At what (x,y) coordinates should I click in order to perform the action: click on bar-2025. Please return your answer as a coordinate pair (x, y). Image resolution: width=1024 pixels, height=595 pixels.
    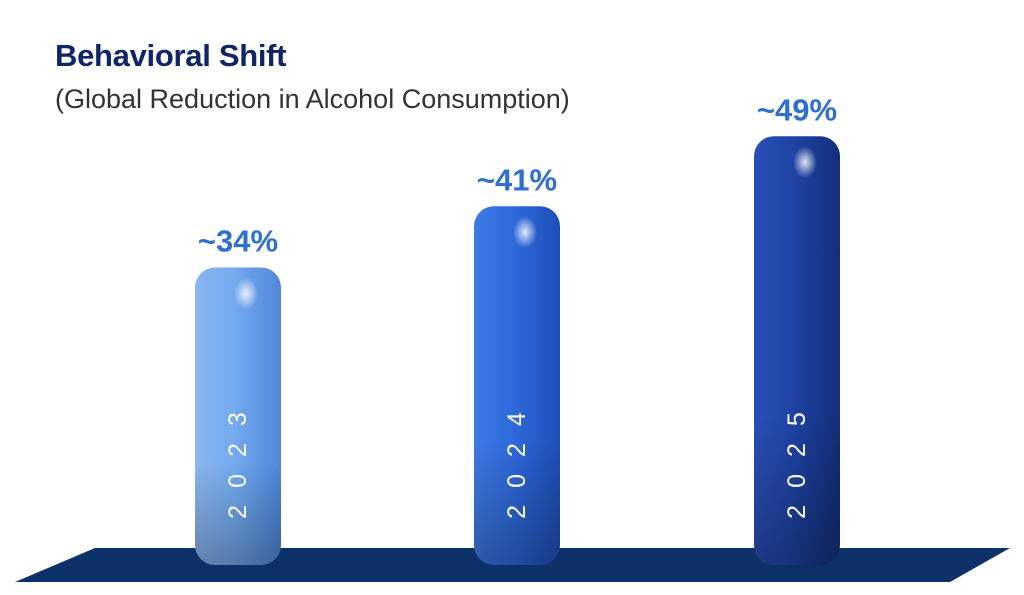
    Looking at the image, I should click on (797, 350).